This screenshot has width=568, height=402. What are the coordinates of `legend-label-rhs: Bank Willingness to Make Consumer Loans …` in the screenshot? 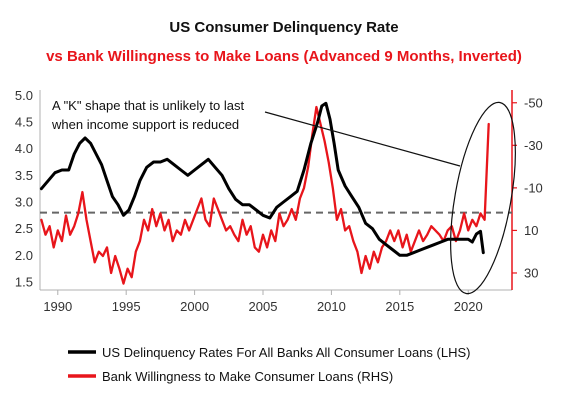 It's located at (247, 376).